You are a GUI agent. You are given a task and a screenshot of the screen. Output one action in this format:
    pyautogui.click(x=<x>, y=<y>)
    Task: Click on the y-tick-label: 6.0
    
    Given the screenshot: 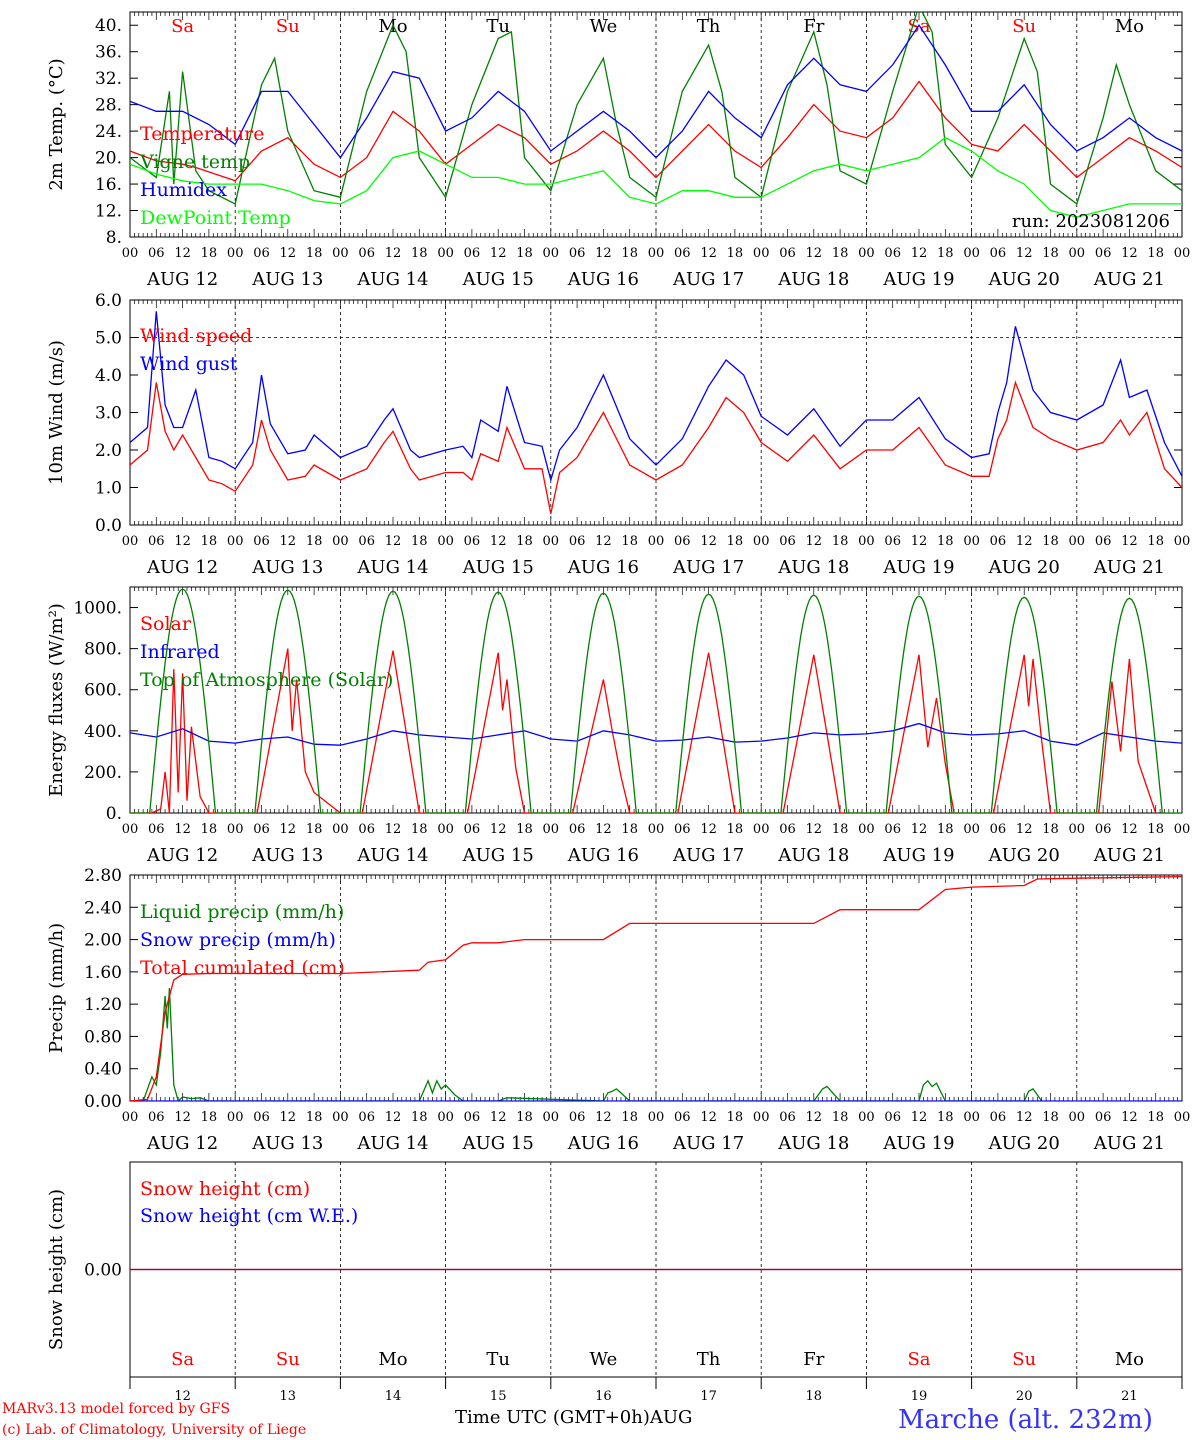 What is the action you would take?
    pyautogui.click(x=108, y=301)
    